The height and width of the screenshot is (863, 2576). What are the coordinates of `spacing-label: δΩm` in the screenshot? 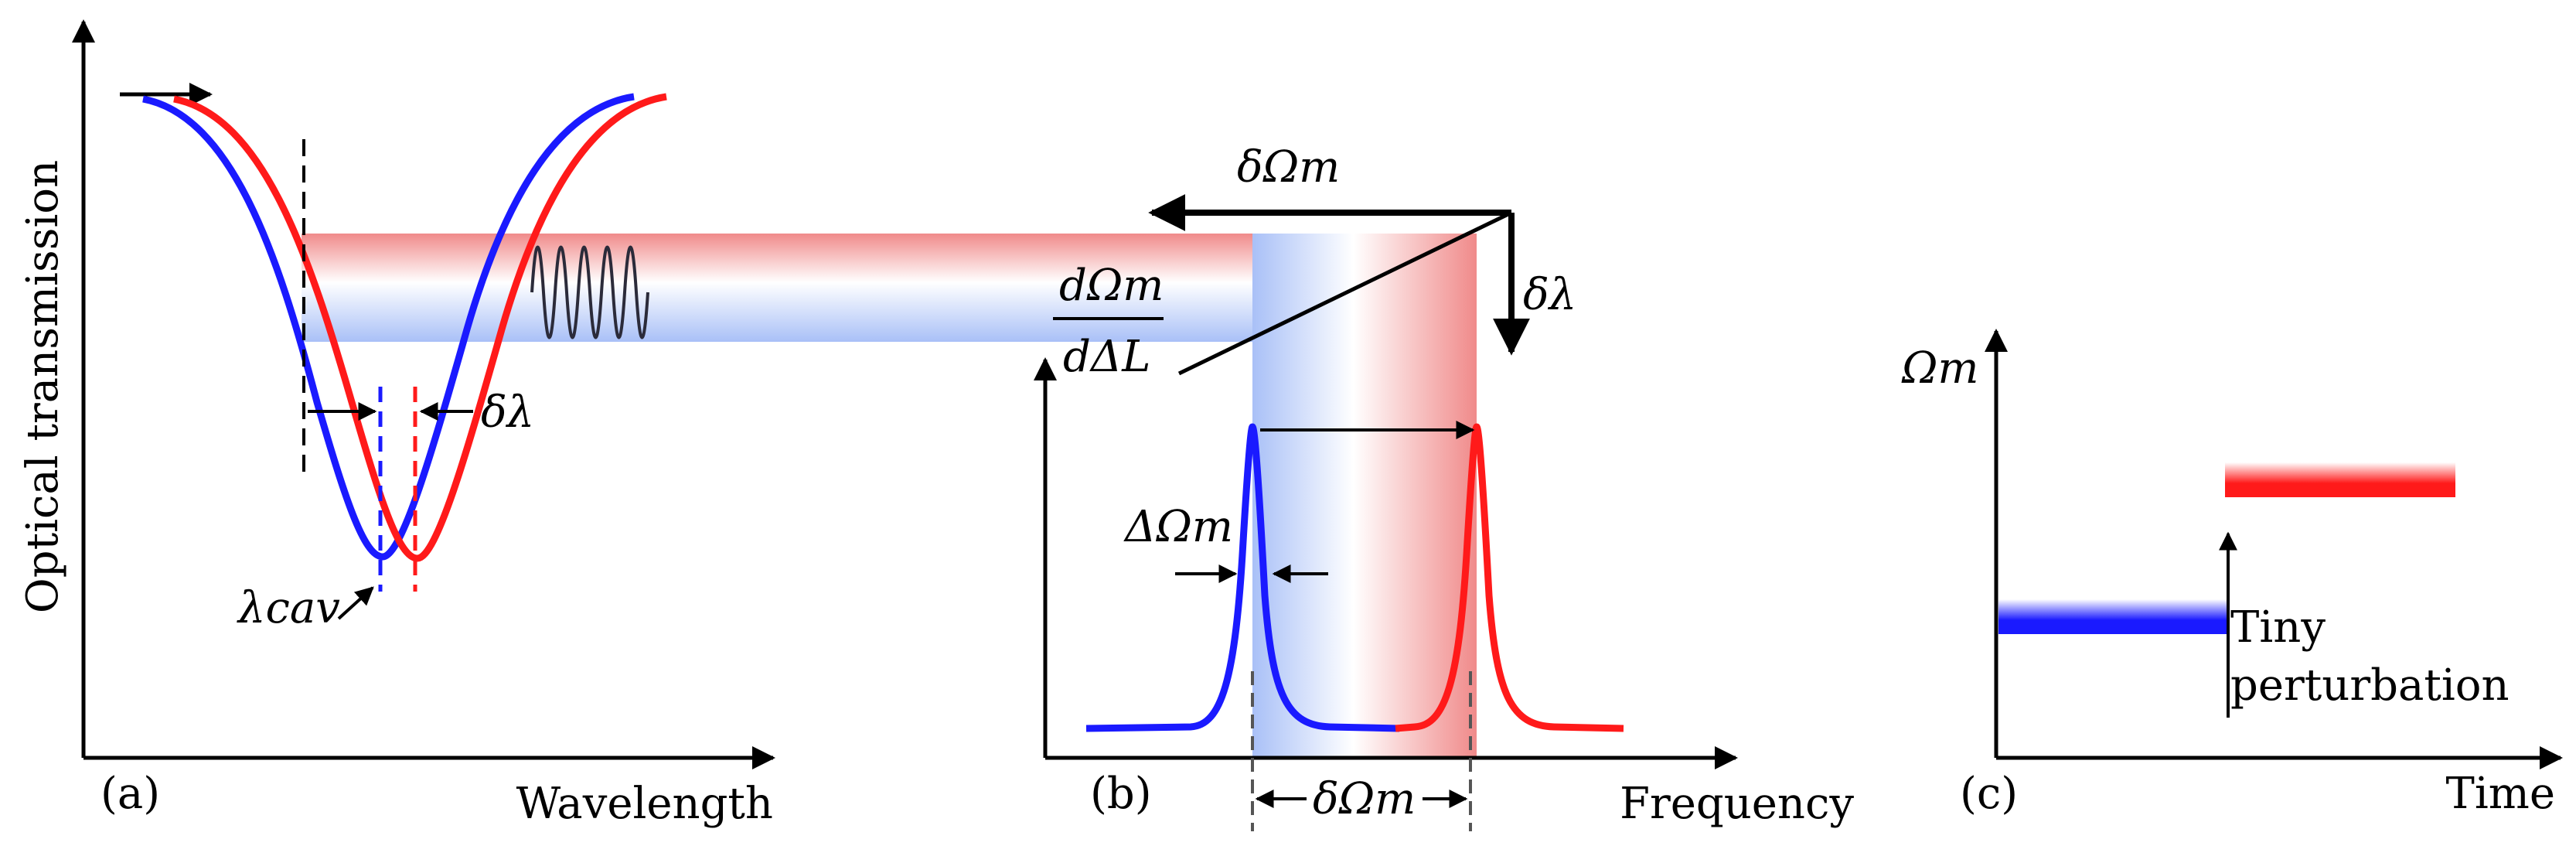 It's located at (1364, 799).